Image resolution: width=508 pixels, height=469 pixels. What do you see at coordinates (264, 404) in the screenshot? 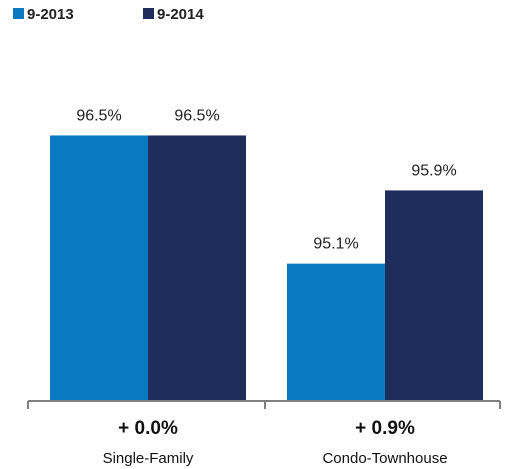
I see `x-axis` at bounding box center [264, 404].